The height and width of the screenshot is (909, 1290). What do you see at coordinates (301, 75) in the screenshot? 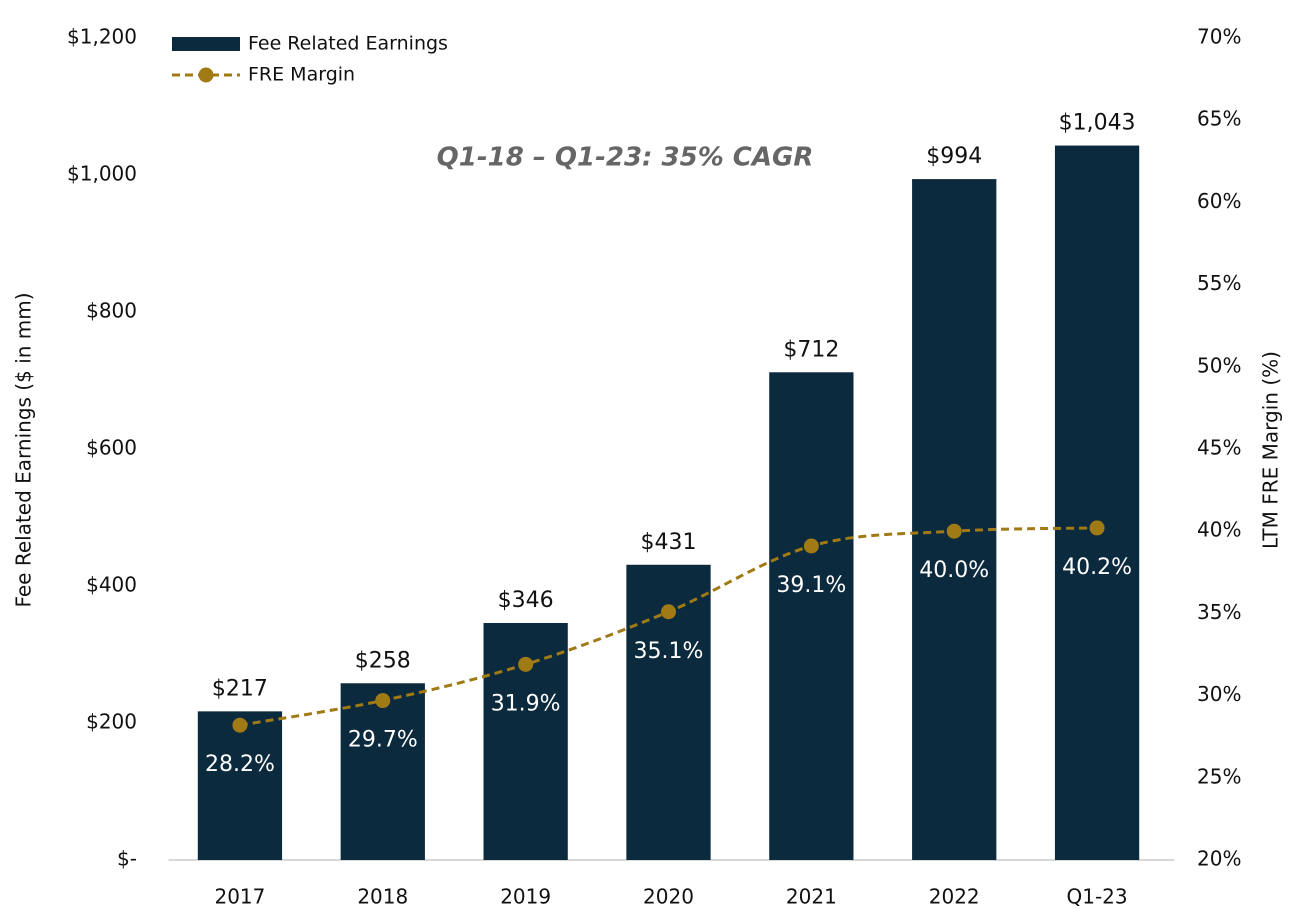
I see `legend-label: FRE Margin` at bounding box center [301, 75].